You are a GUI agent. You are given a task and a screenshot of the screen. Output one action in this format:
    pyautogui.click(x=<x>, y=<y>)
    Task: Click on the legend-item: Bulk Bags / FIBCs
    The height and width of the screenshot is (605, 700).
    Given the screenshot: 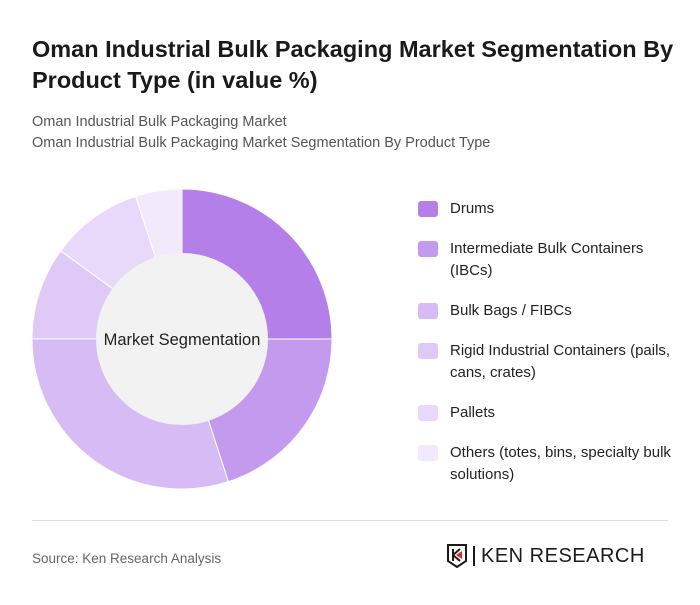 What is the action you would take?
    pyautogui.click(x=553, y=311)
    